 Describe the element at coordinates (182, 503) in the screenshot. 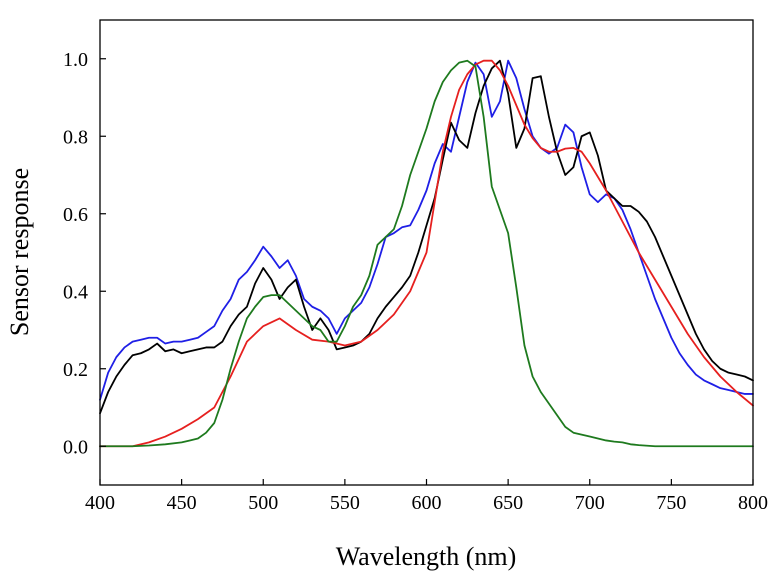

I see `x-tick-label: 450` at that location.